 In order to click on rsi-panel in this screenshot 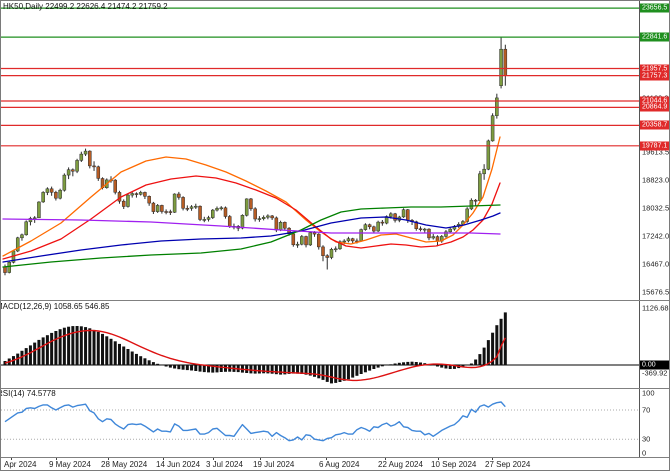, I will do `click(335, 423)`.